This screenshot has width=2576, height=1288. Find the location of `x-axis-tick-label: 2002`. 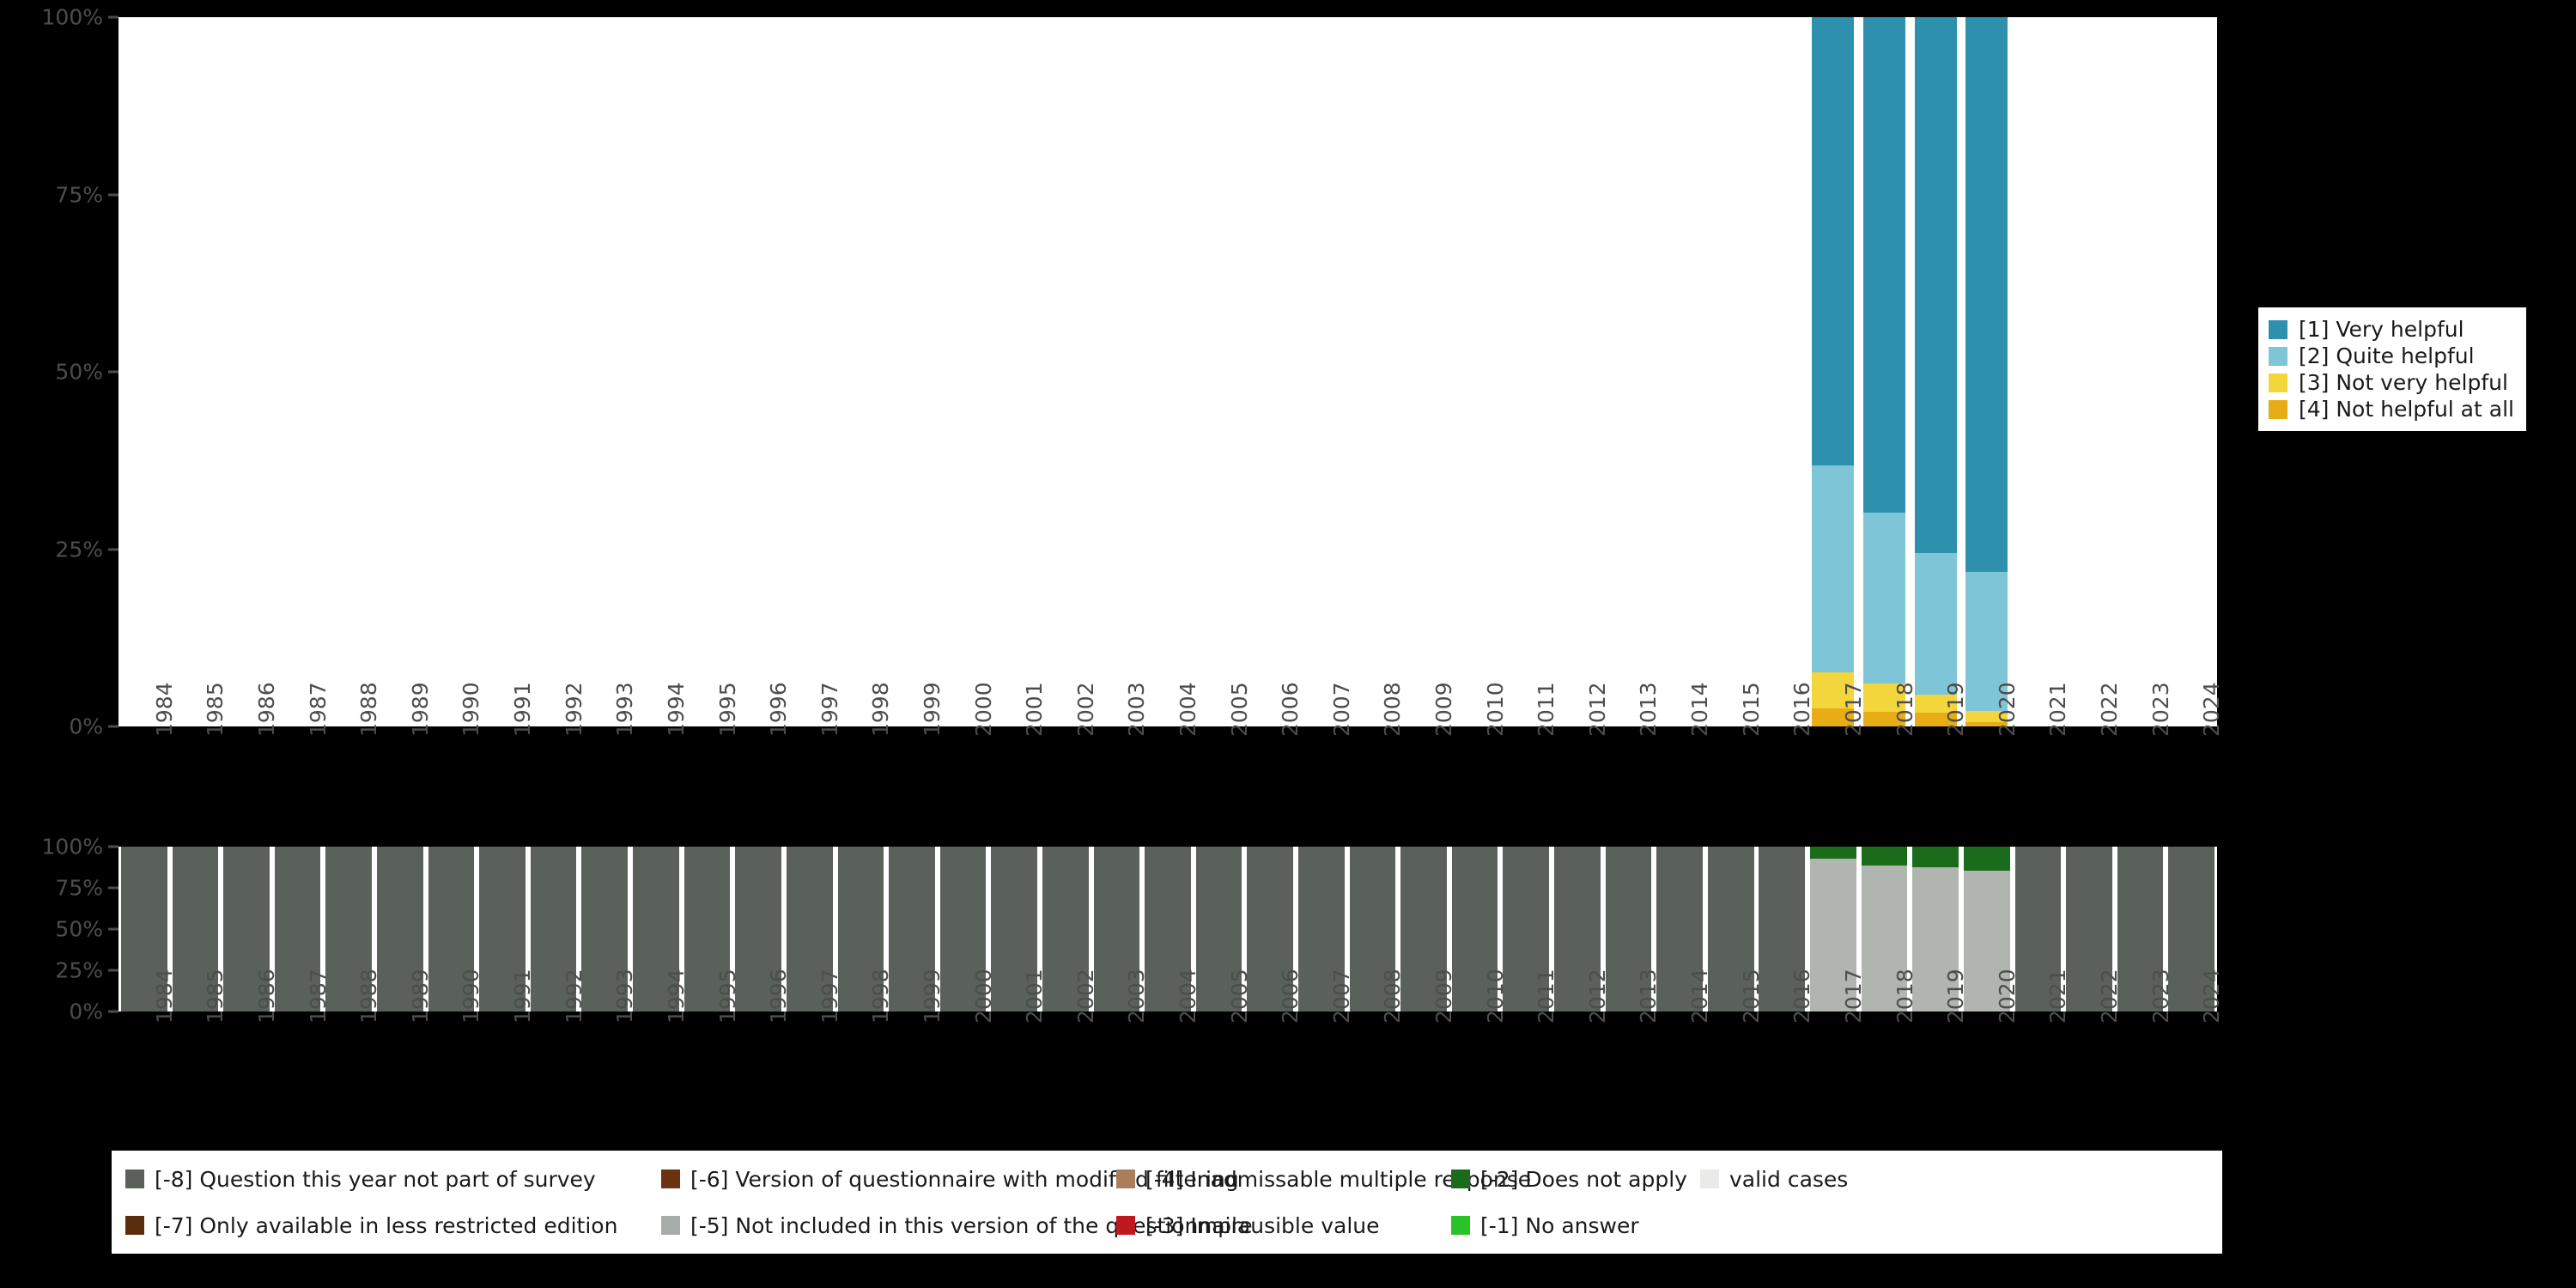

x-axis-tick-label: 2002 is located at coordinates (1085, 709).